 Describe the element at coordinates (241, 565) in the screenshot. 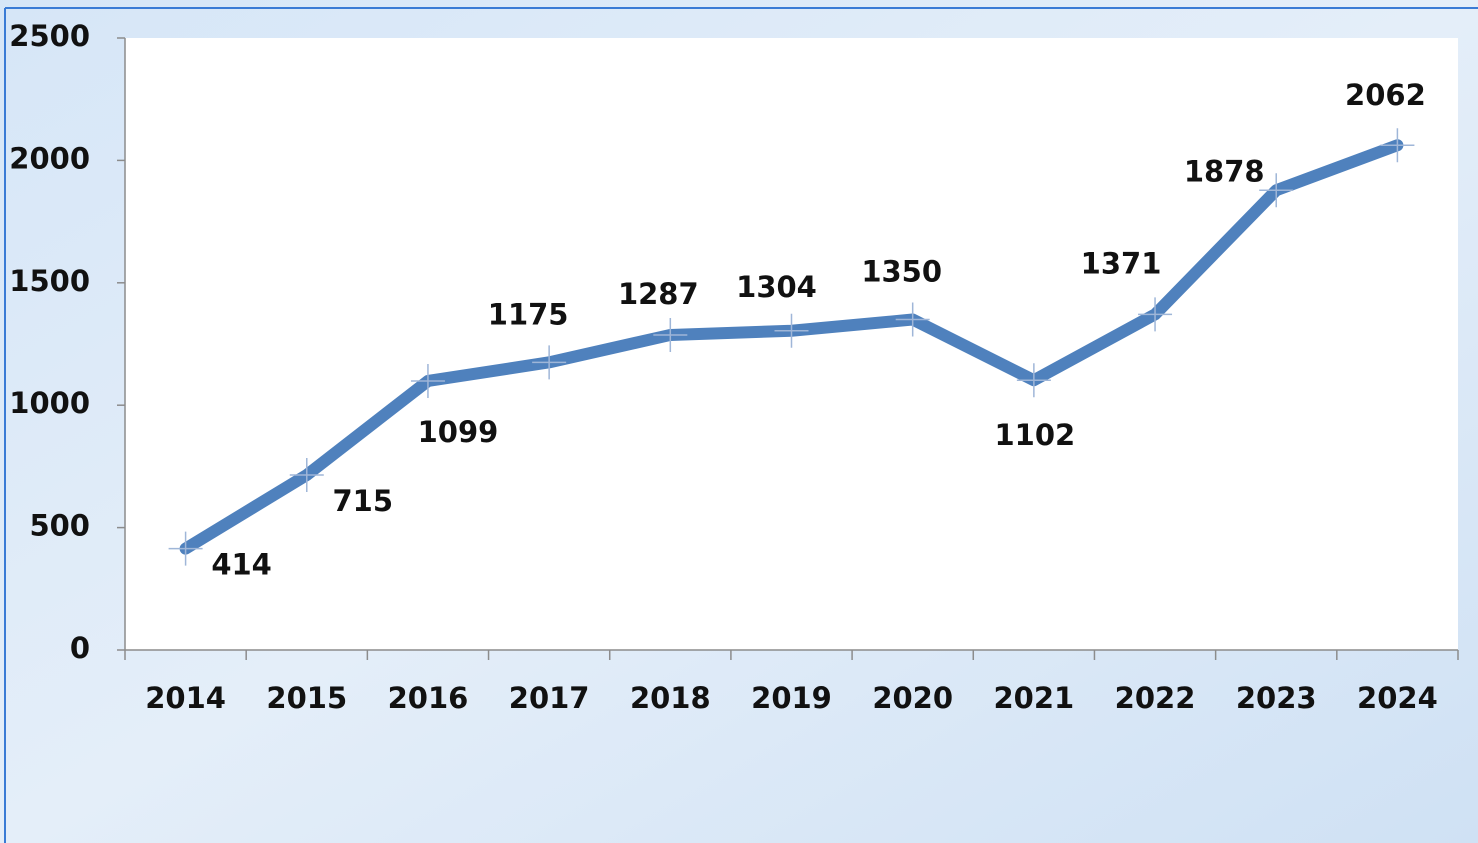

I see `data-label: 414` at that location.